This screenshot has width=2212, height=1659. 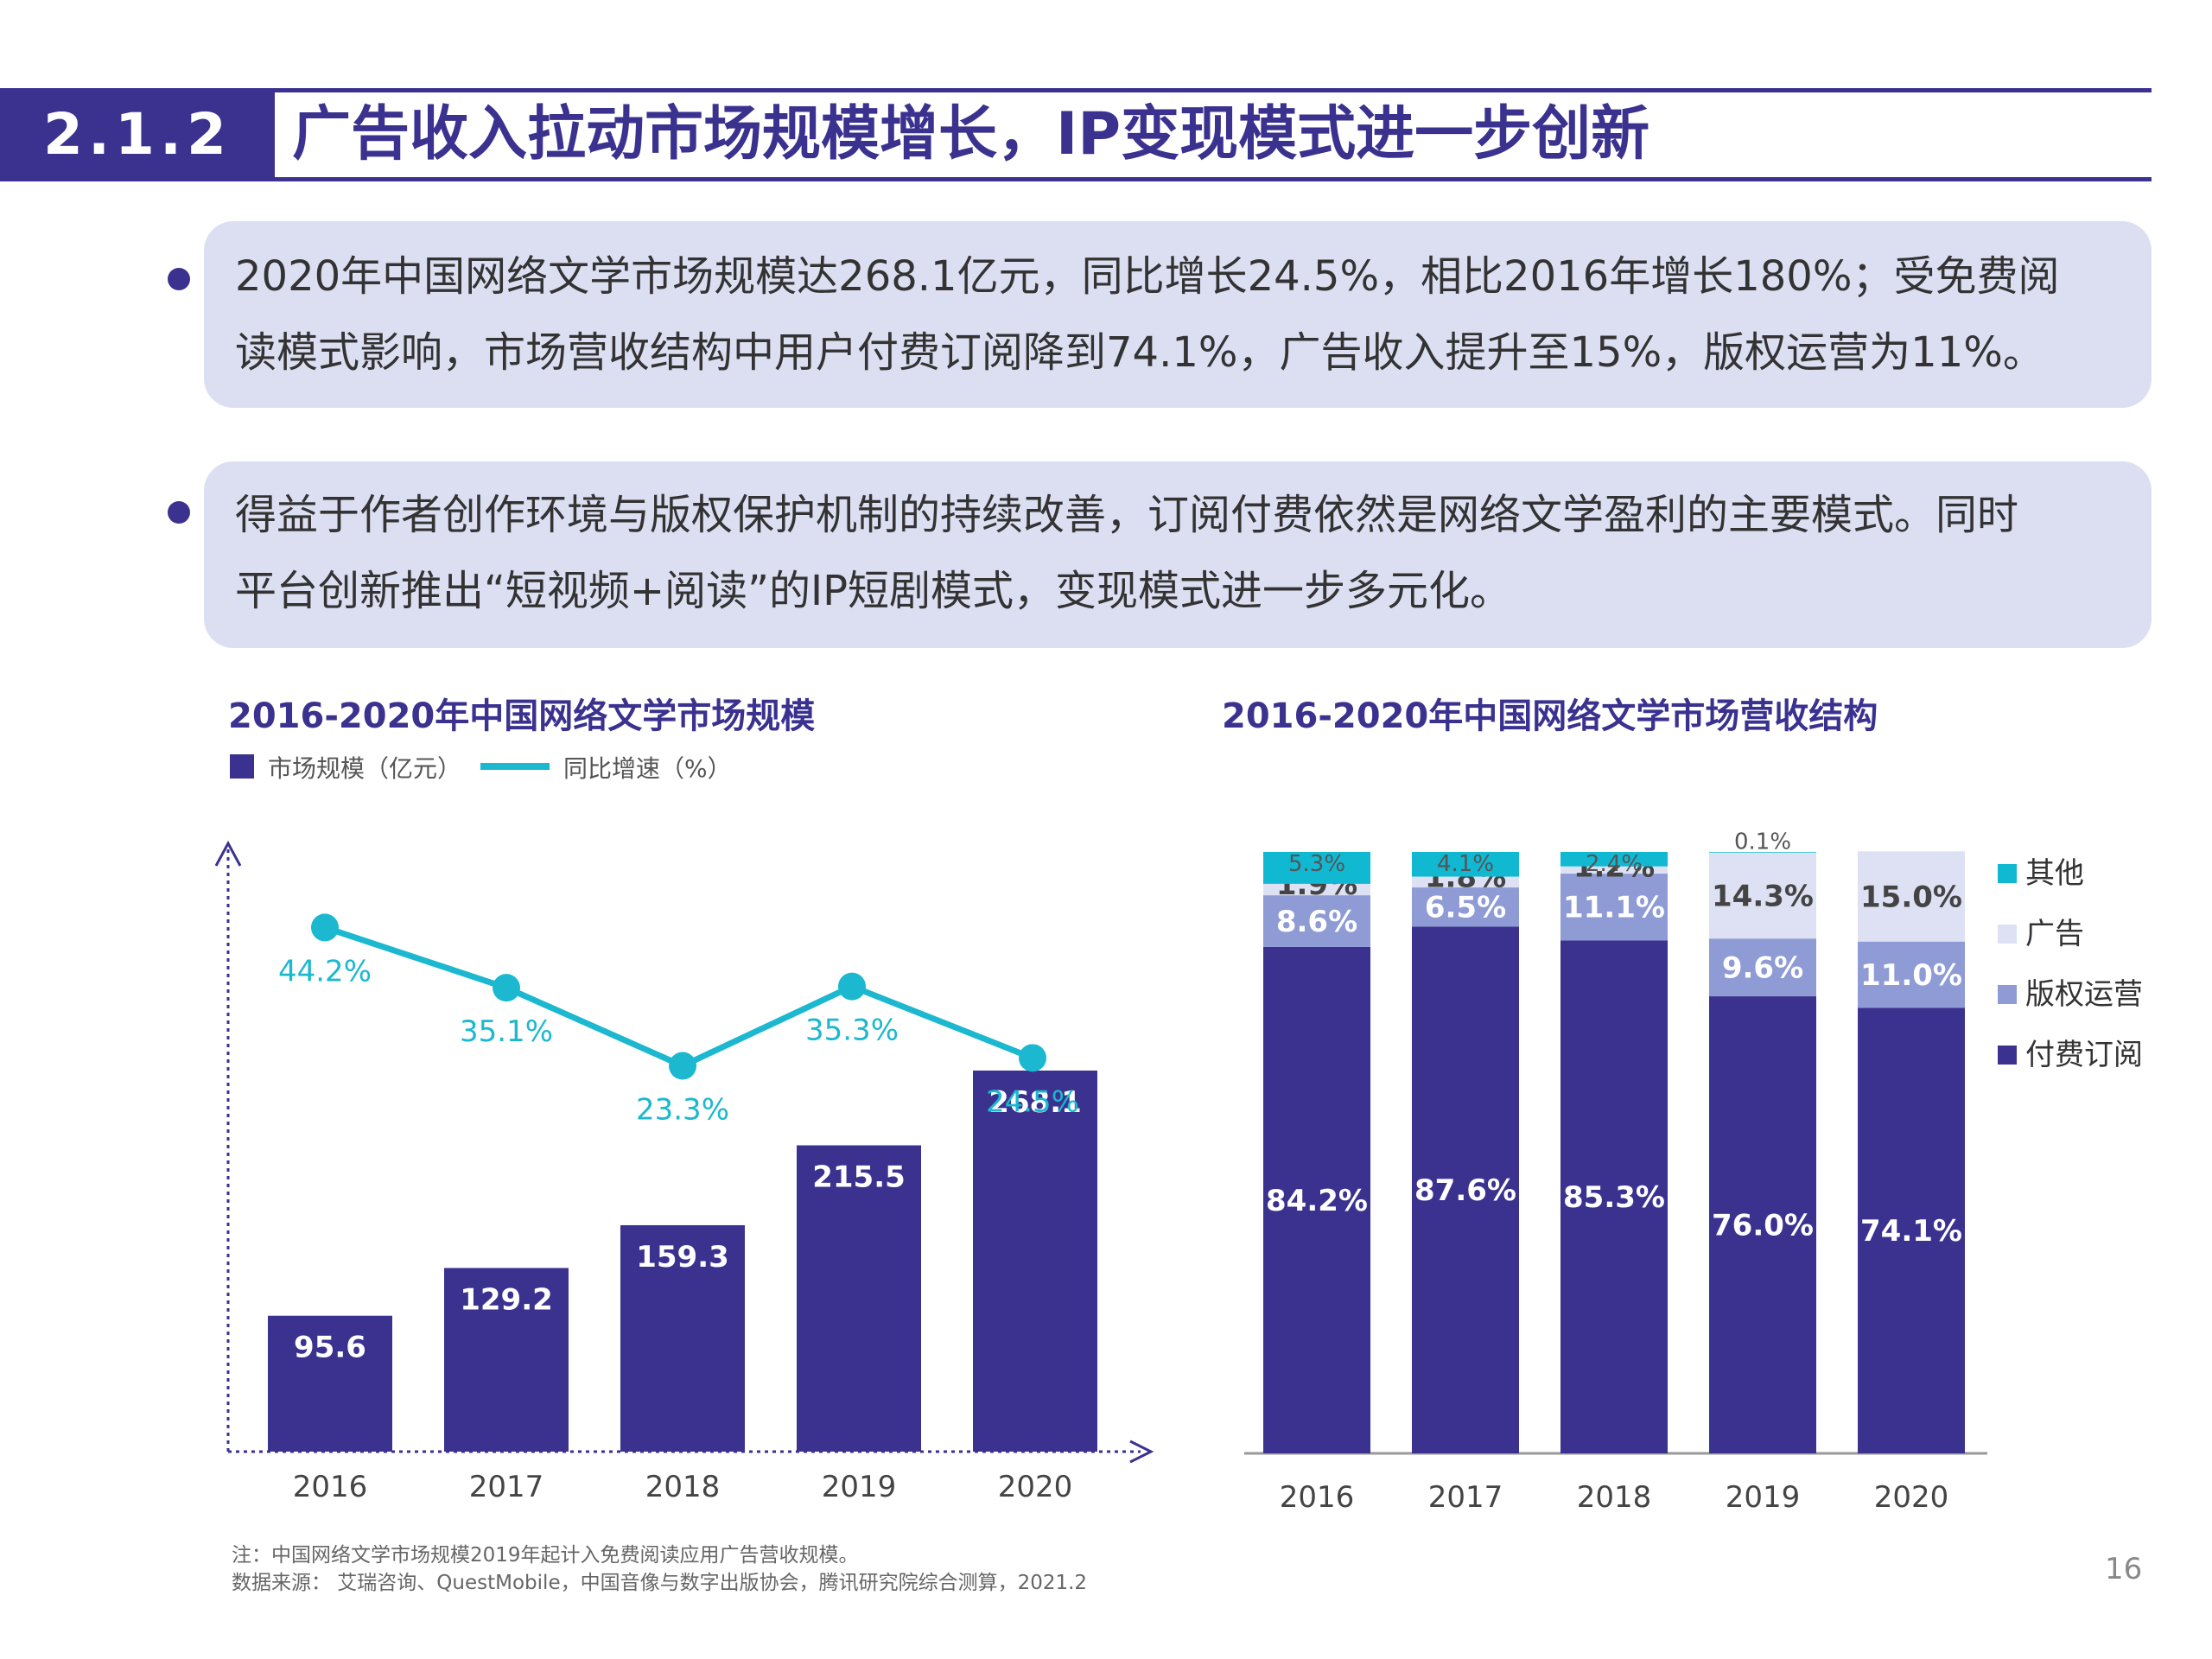 I want to click on section-number: 2.1.2, so click(x=137, y=134).